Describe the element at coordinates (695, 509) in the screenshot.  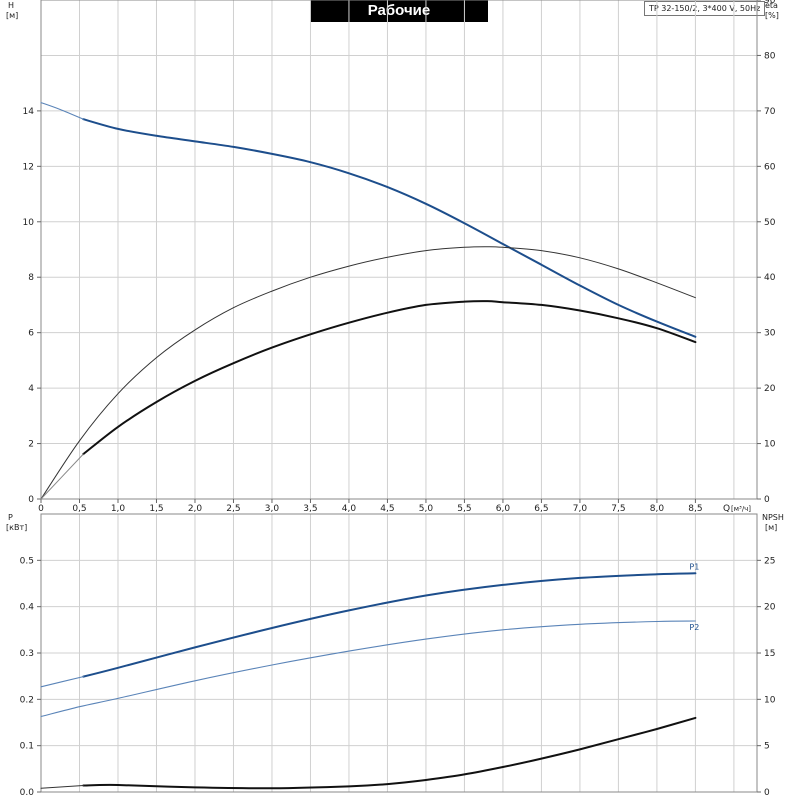
I see `x-tick-label: 8,5` at that location.